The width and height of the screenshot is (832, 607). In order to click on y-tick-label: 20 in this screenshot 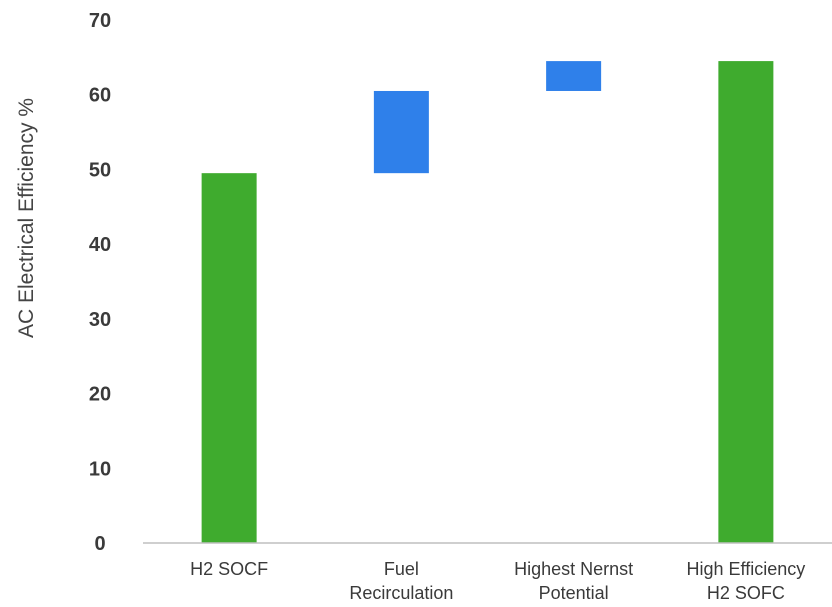, I will do `click(100, 395)`.